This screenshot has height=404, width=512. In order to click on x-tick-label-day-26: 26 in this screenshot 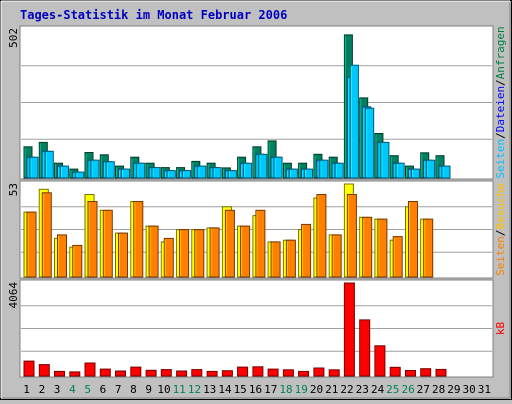, I will do `click(407, 389)`.